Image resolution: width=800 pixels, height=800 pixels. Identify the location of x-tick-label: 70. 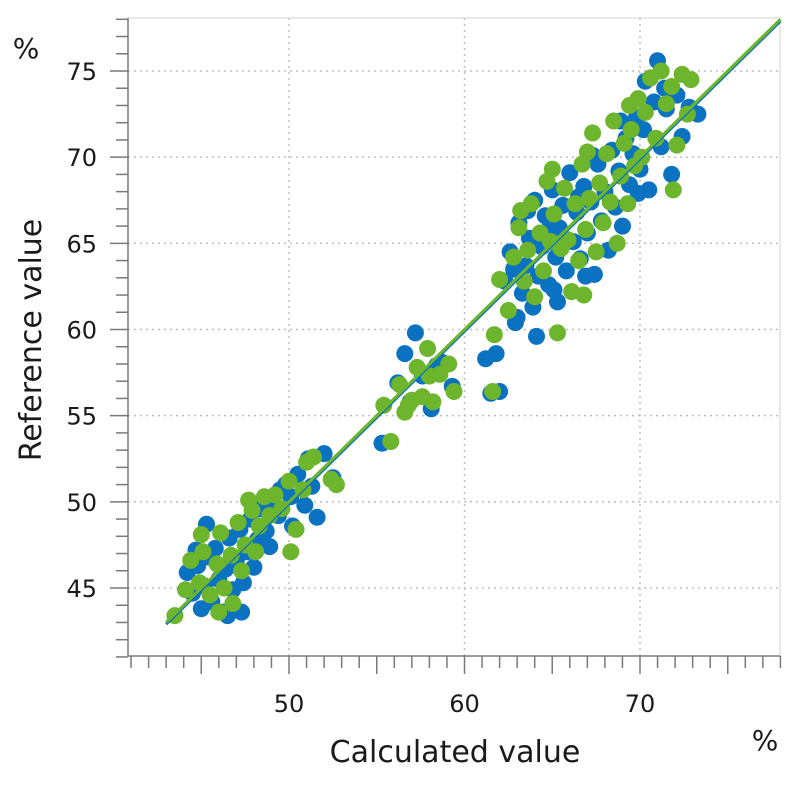
(640, 704).